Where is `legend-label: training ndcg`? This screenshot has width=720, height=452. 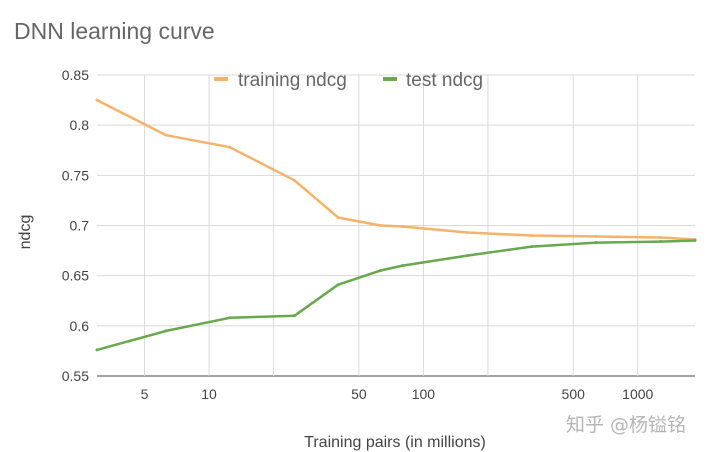 legend-label: training ndcg is located at coordinates (292, 80).